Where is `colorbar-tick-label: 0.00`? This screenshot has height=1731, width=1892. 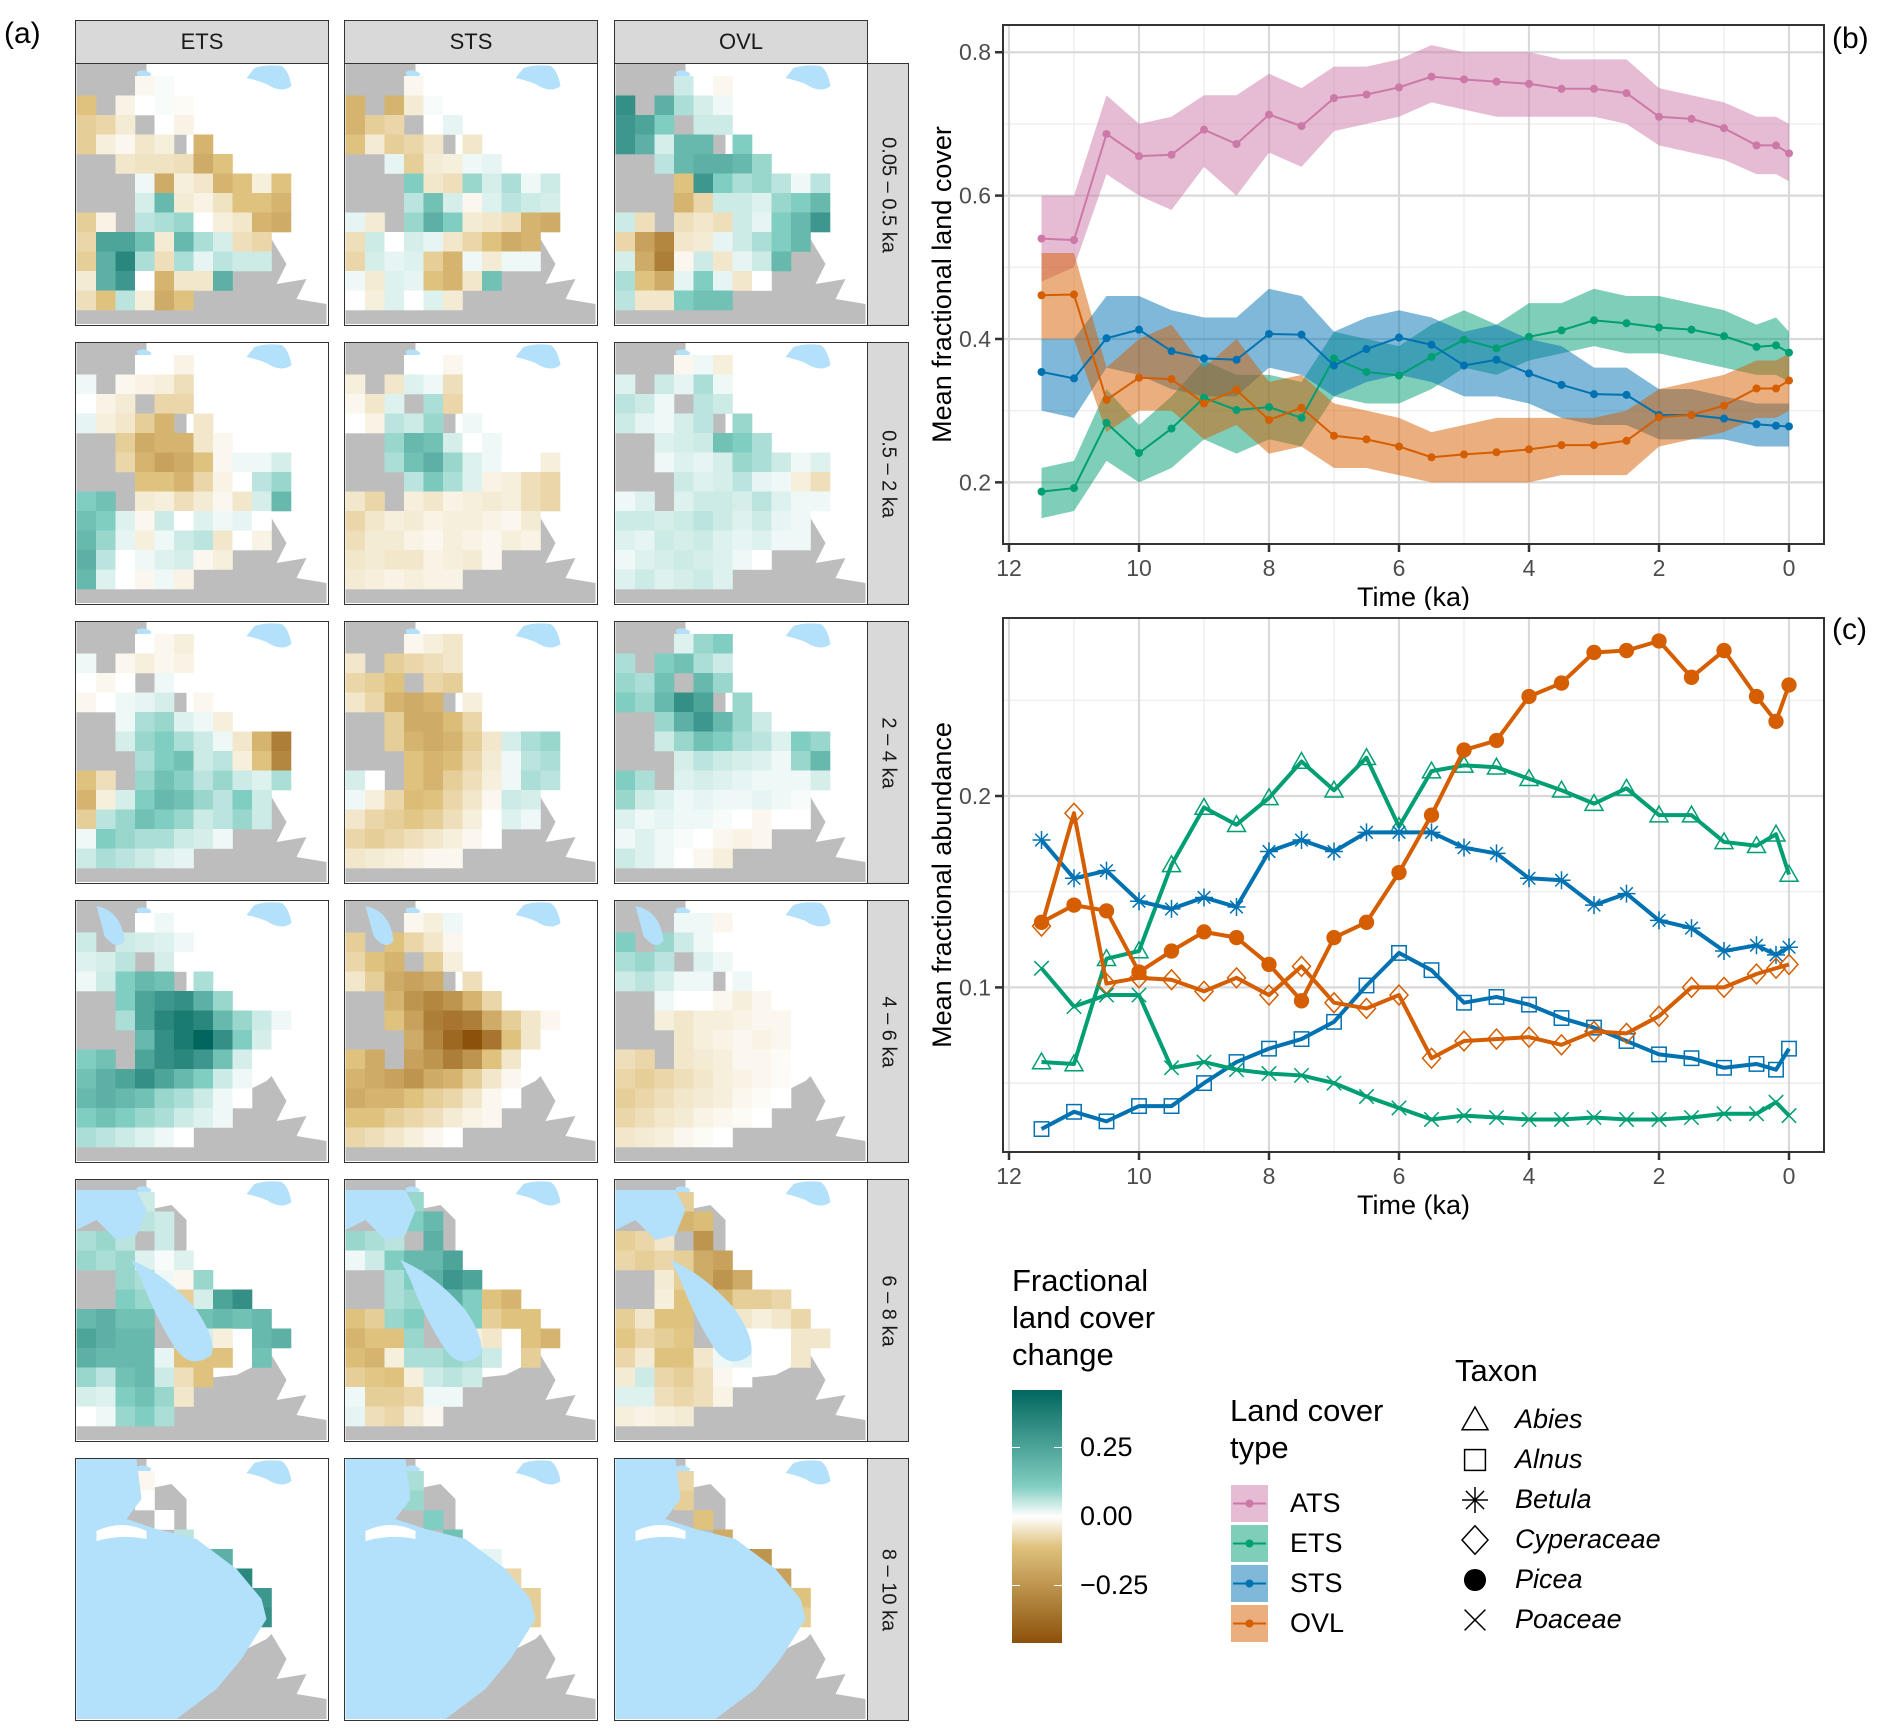 colorbar-tick-label: 0.00 is located at coordinates (1106, 1516).